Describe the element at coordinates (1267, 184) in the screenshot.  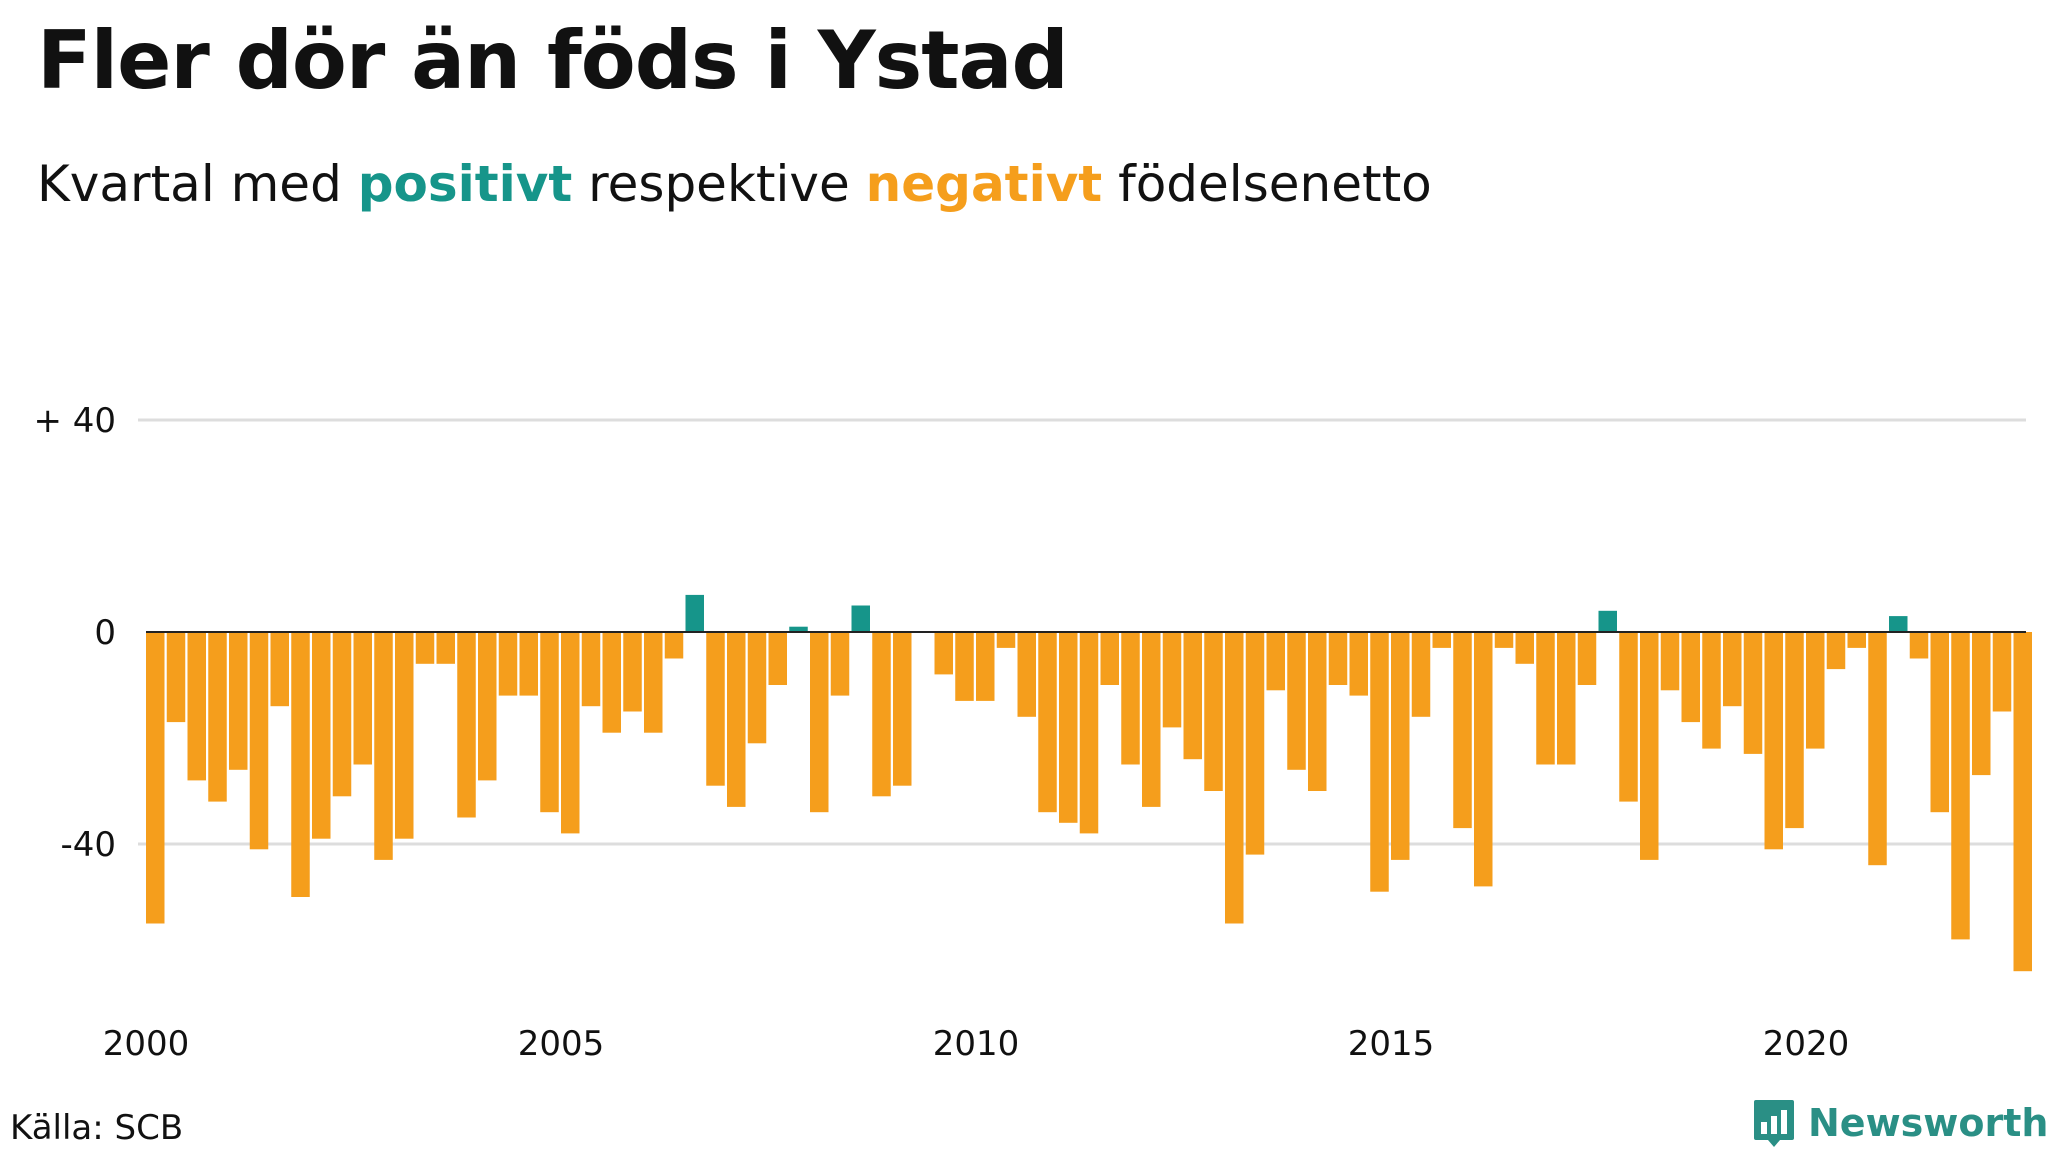
I see `subtitle-suffix: födelsenetto` at that location.